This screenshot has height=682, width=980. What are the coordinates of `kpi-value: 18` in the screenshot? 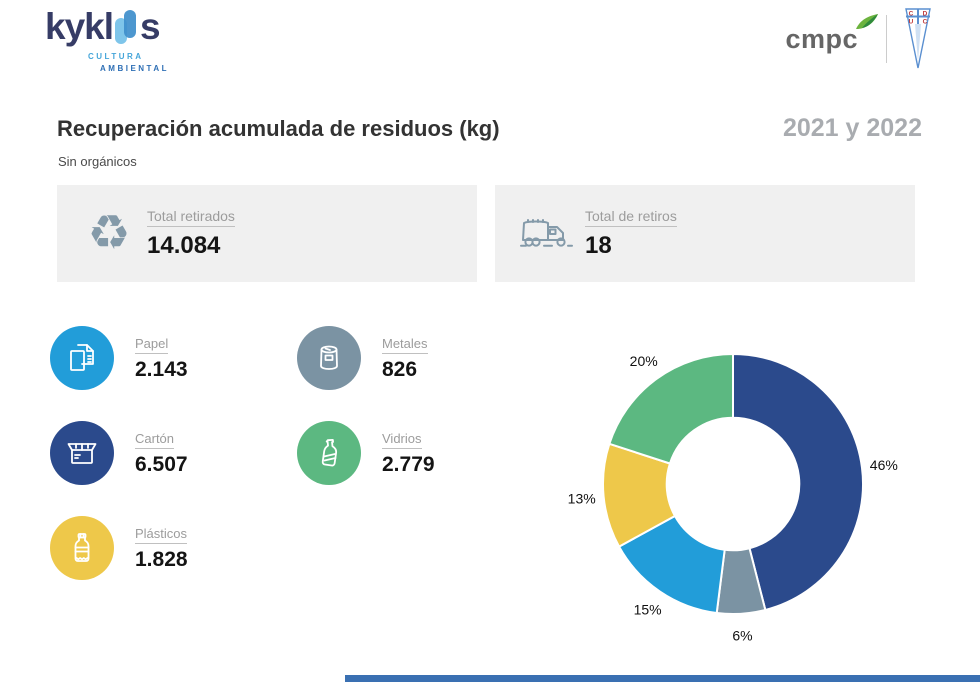 It's located at (598, 245).